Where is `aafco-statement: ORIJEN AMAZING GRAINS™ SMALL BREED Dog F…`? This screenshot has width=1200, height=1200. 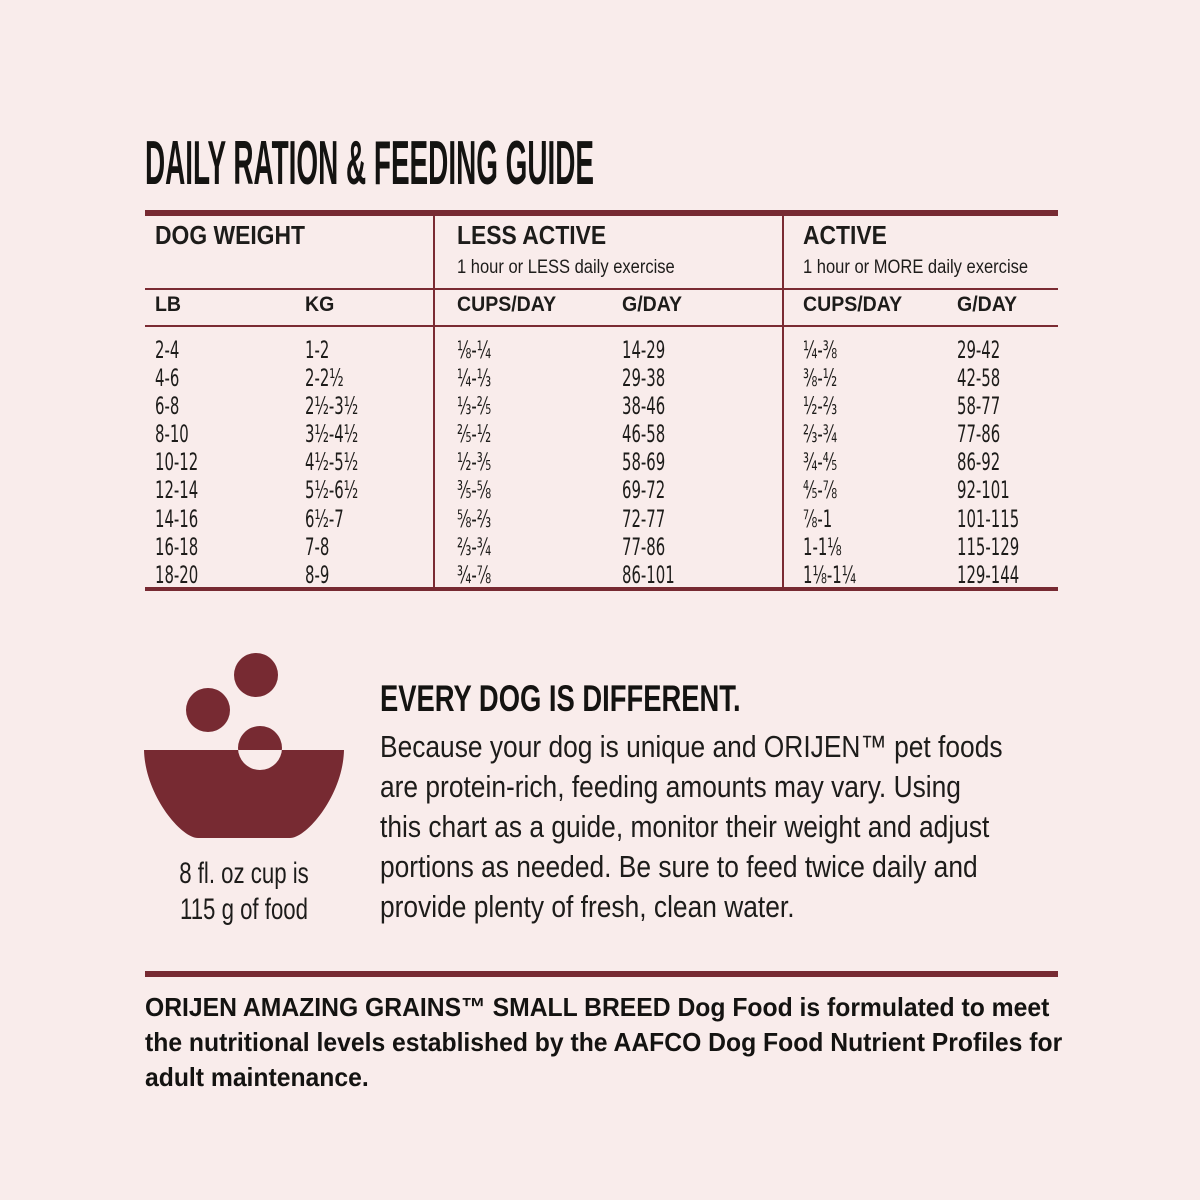 aafco-statement: ORIJEN AMAZING GRAINS™ SMALL BREED Dog F… is located at coordinates (627, 1042).